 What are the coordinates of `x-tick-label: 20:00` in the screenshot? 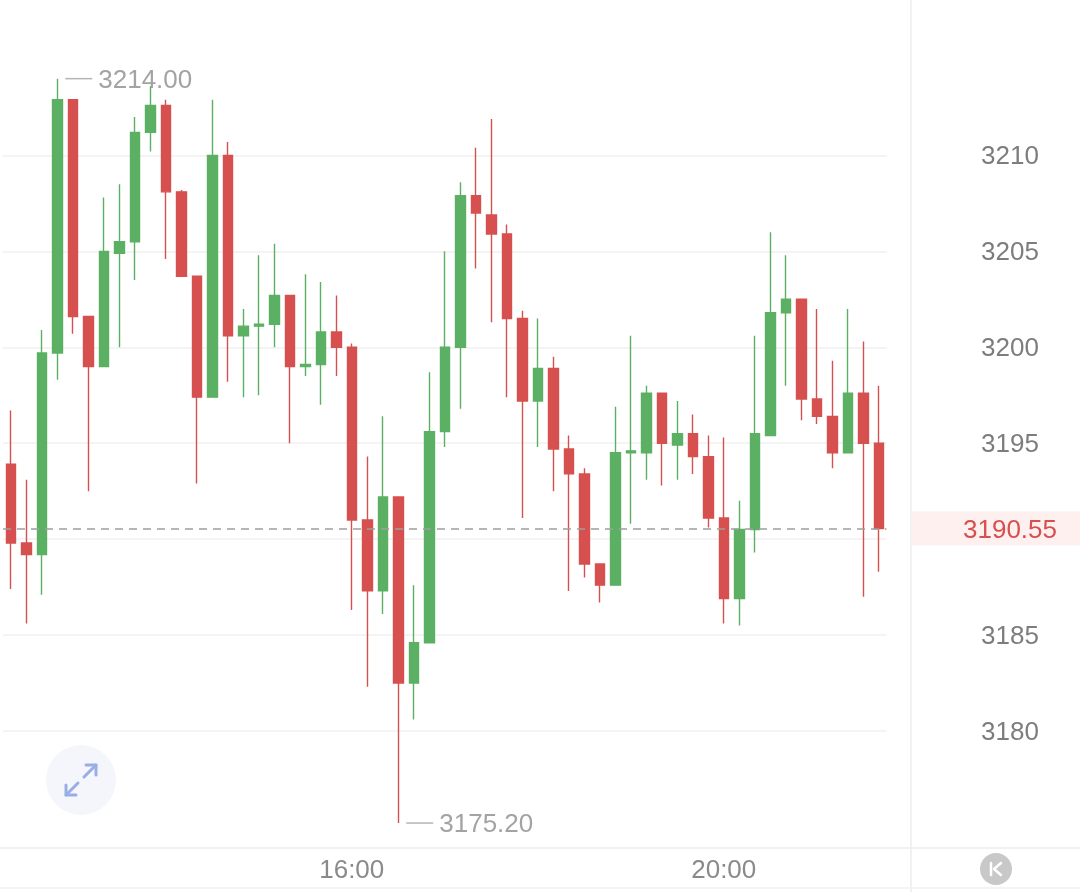 It's located at (724, 869).